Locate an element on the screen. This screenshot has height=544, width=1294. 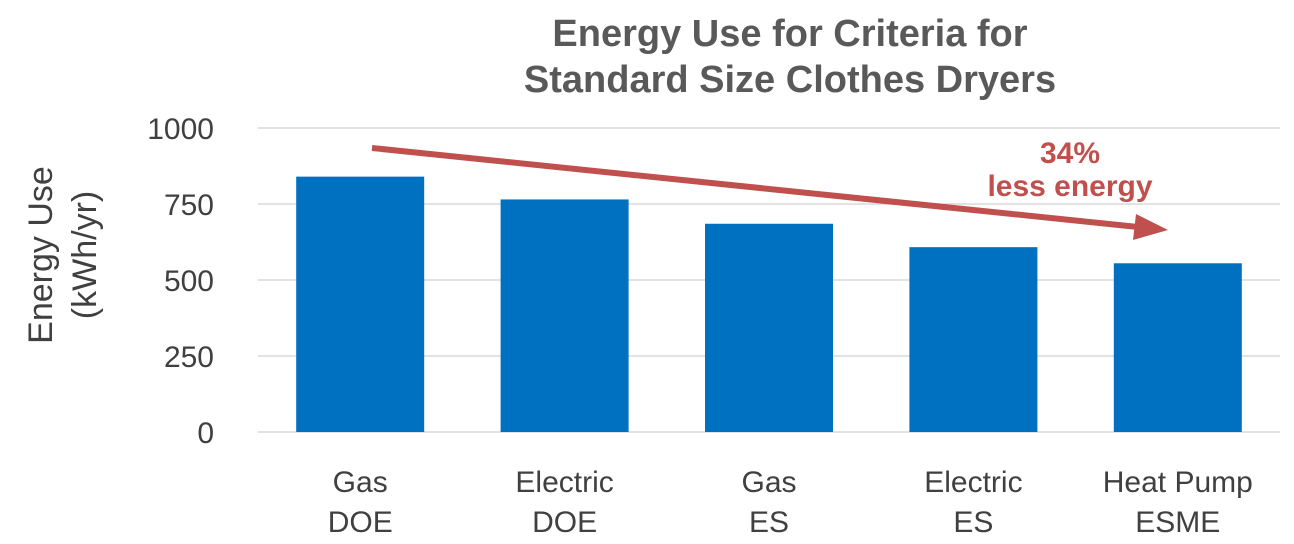
y-axis-ticks: 0 250 500 750 1000 is located at coordinates (180, 281).